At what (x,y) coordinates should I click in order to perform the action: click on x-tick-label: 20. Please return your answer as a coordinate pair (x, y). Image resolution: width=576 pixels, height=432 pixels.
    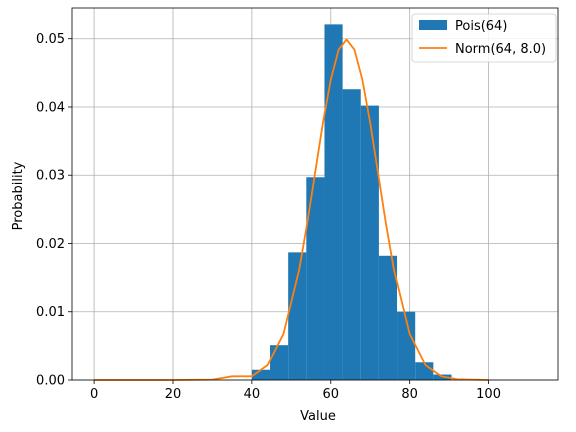
    Looking at the image, I should click on (173, 394).